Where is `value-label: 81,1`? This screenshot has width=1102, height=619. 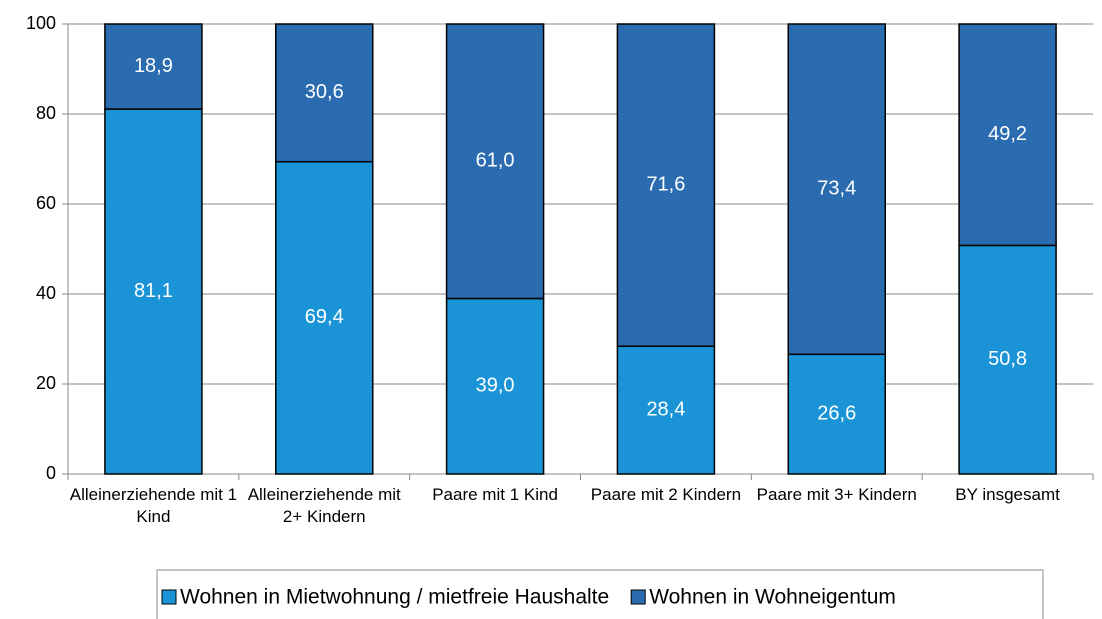
value-label: 81,1 is located at coordinates (153, 291).